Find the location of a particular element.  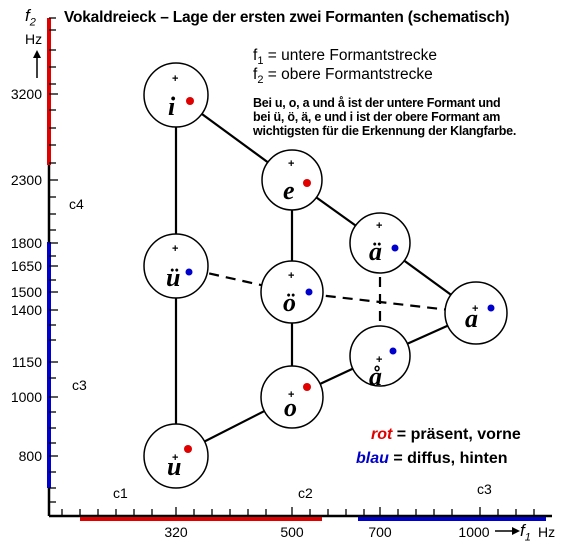

dot-e is located at coordinates (307, 183).